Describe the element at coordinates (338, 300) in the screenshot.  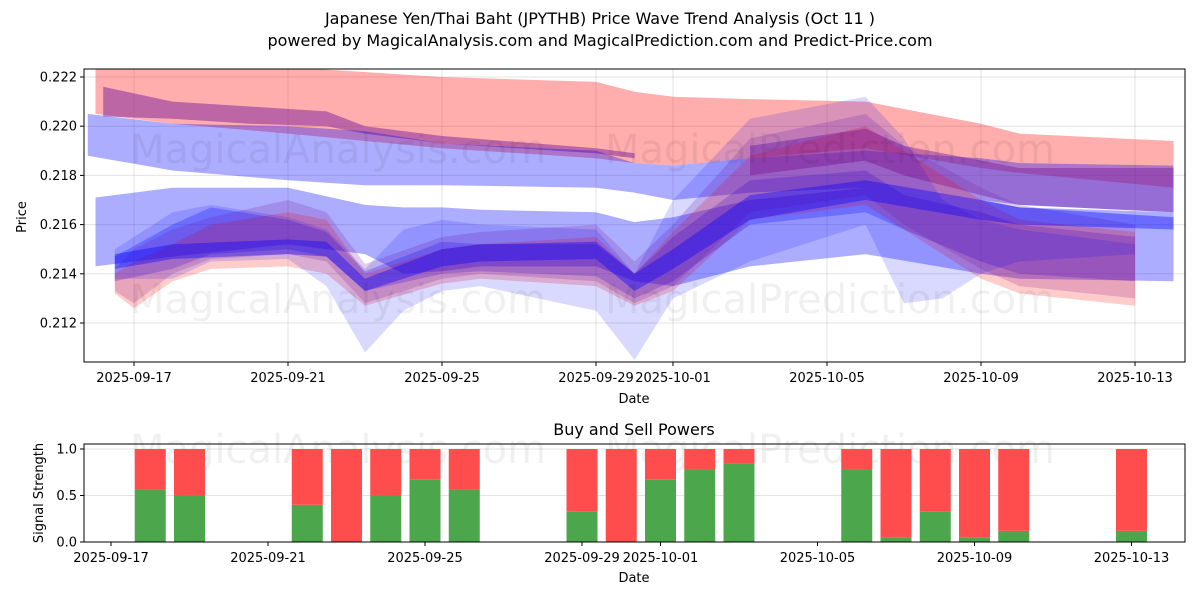
I see `watermark-bottom-left: MagicalAnalysis.com` at that location.